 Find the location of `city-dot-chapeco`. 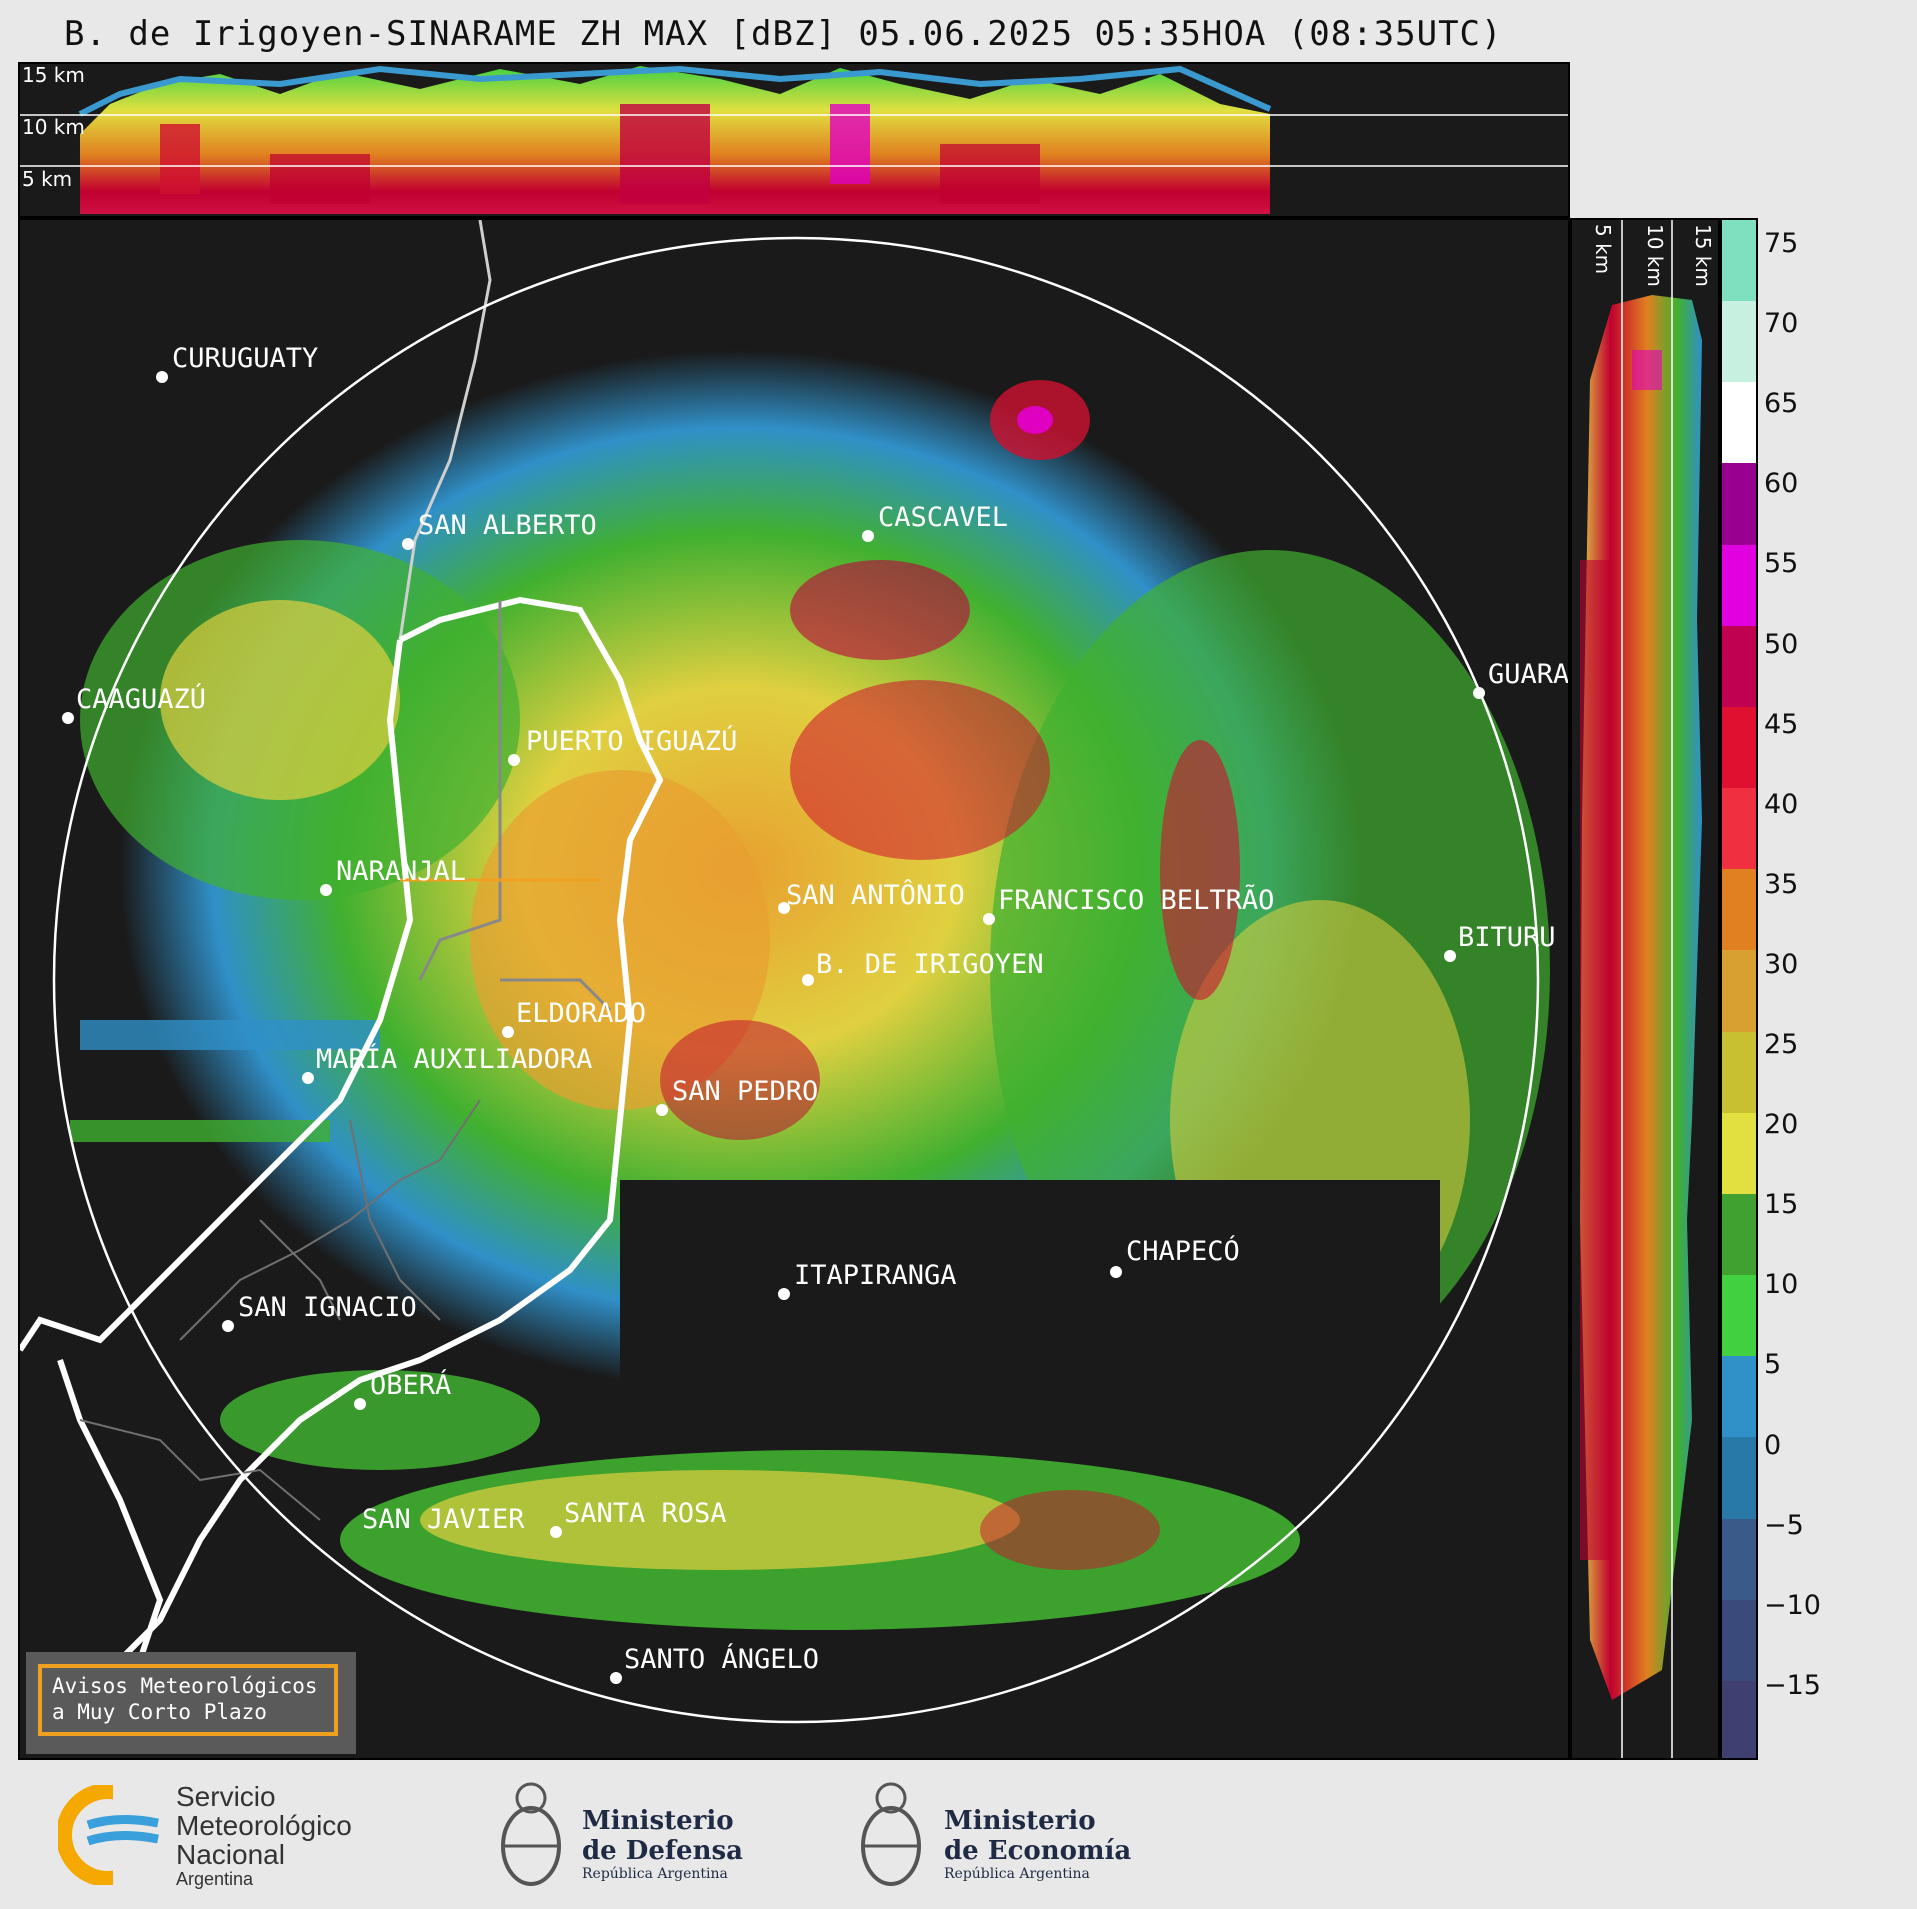

city-dot-chapeco is located at coordinates (1116, 1272).